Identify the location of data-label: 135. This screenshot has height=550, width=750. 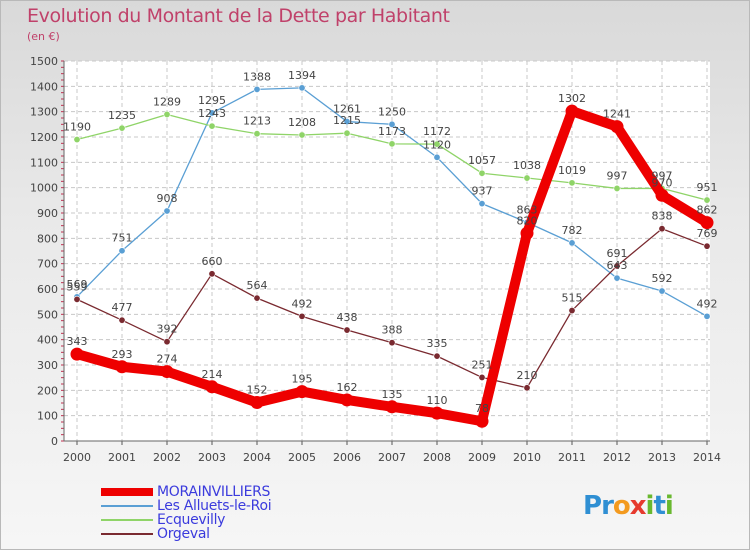
(392, 394).